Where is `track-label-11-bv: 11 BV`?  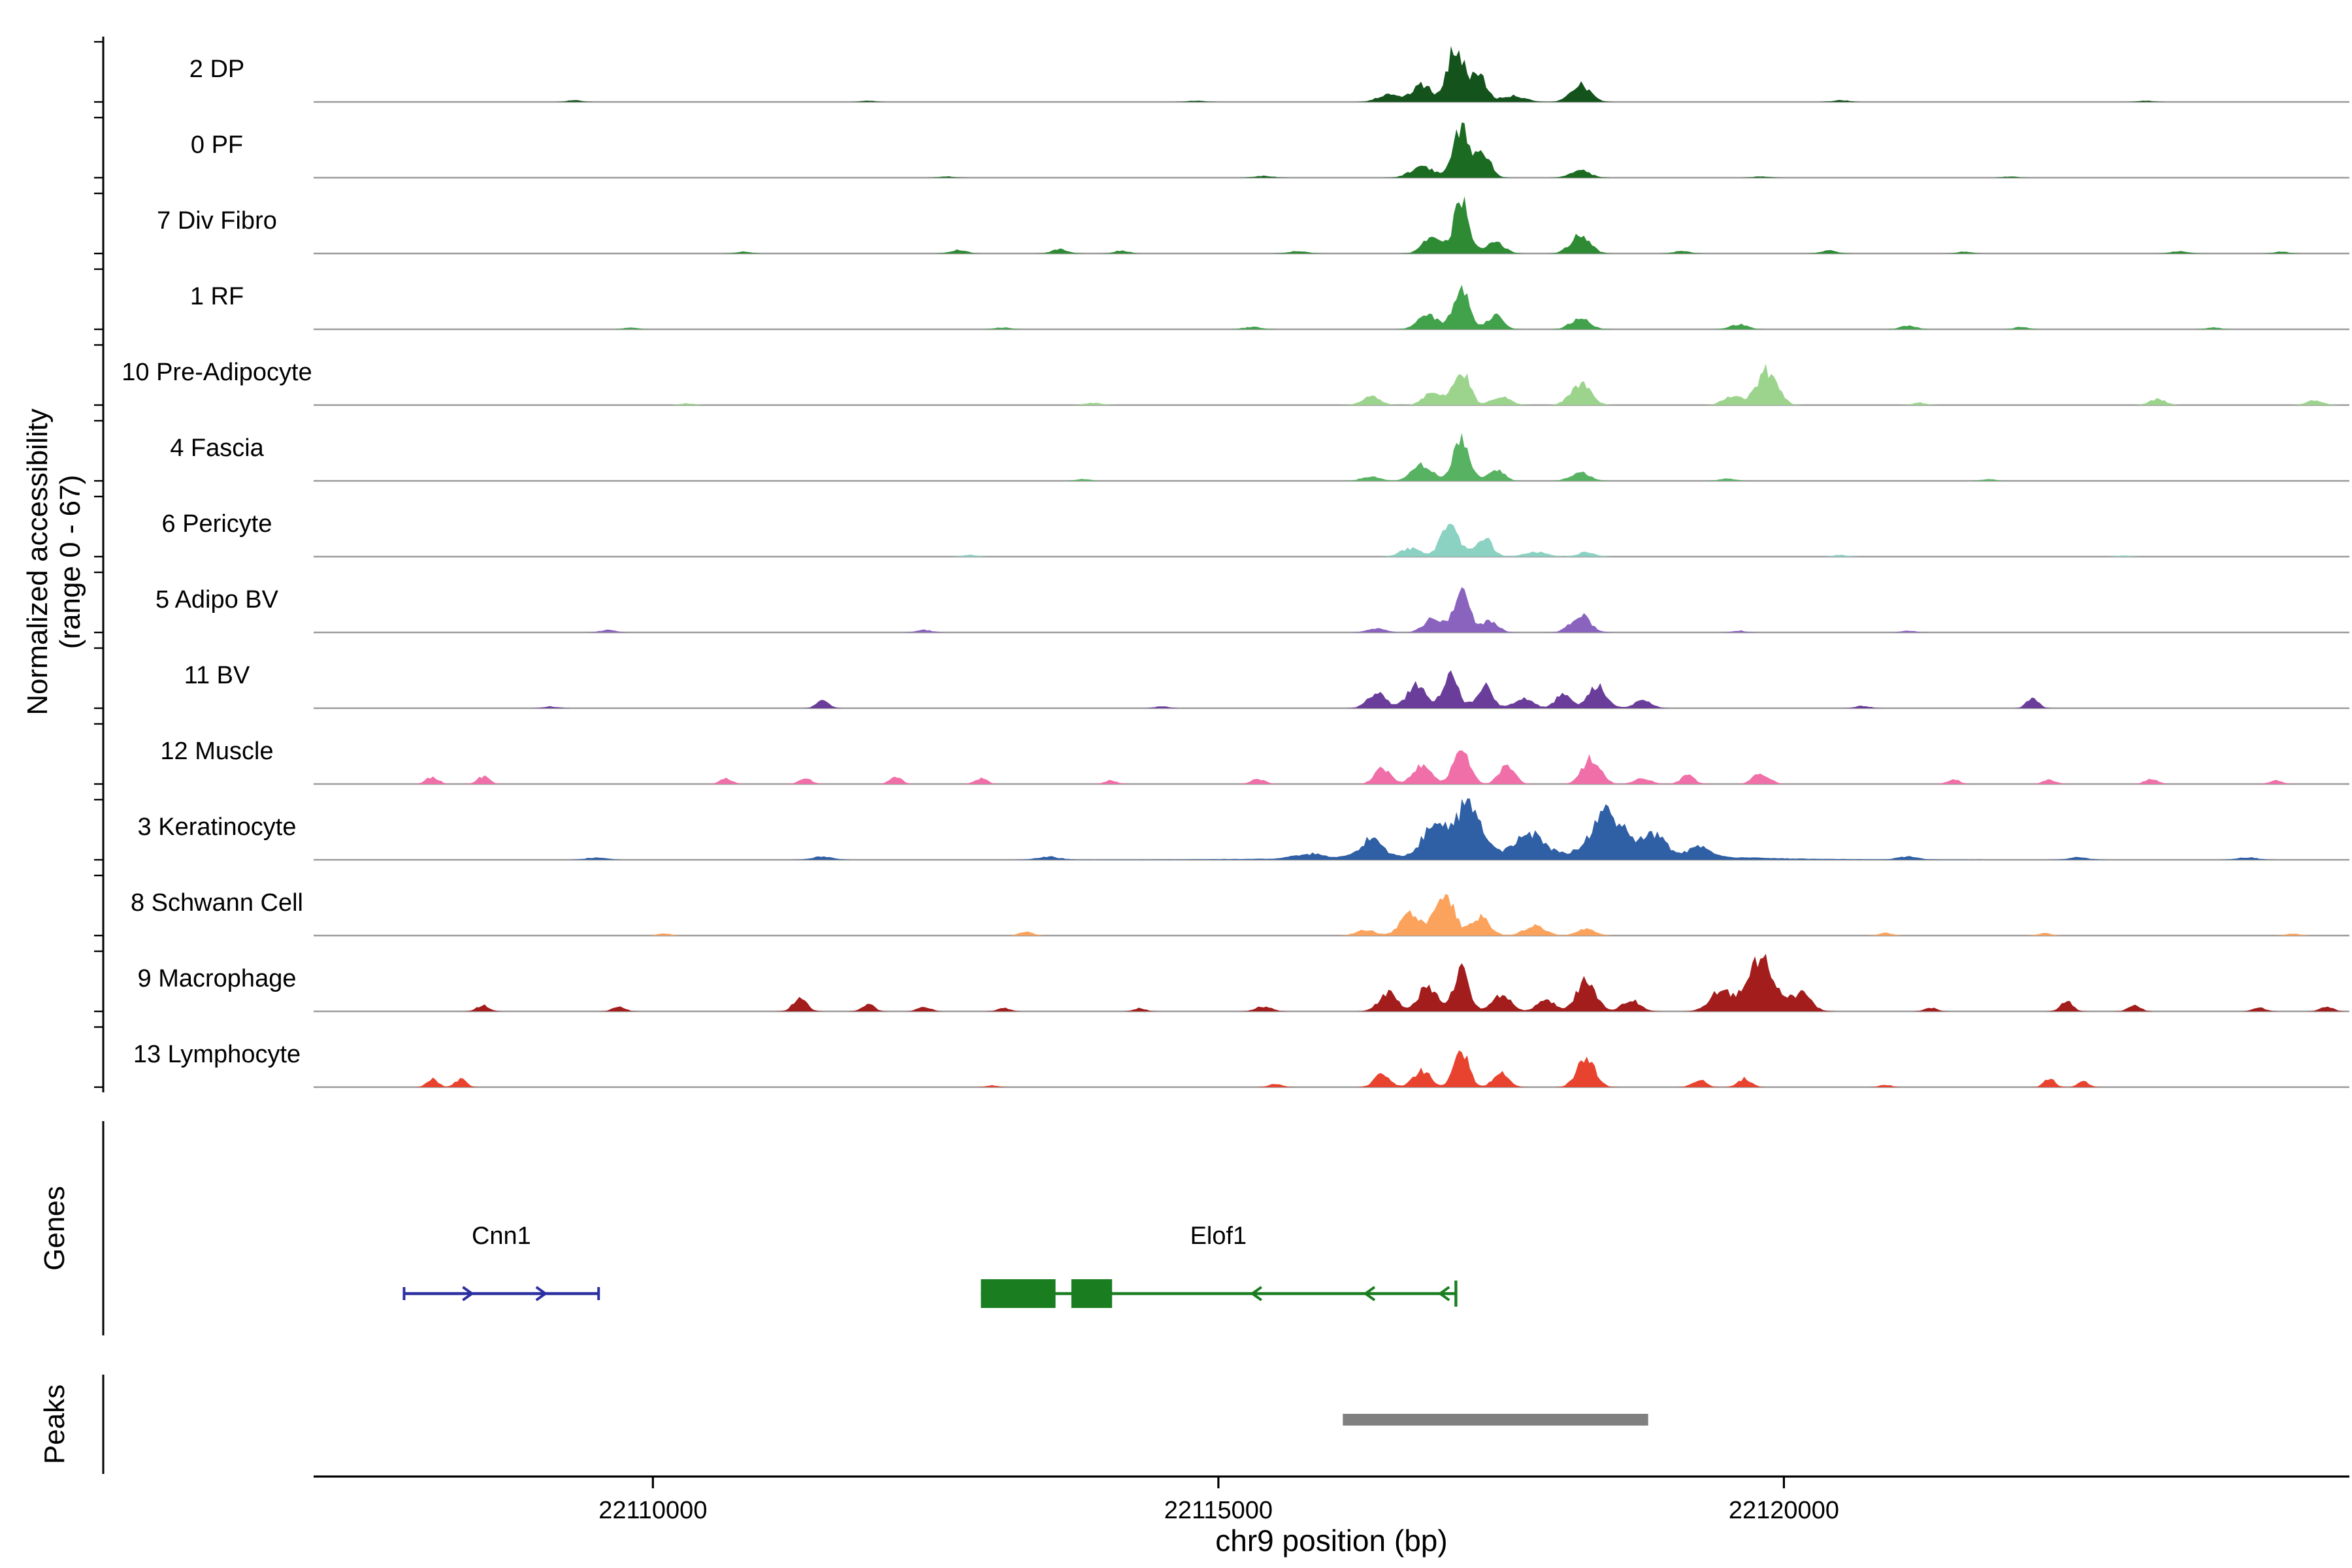
track-label-11-bv: 11 BV is located at coordinates (217, 675).